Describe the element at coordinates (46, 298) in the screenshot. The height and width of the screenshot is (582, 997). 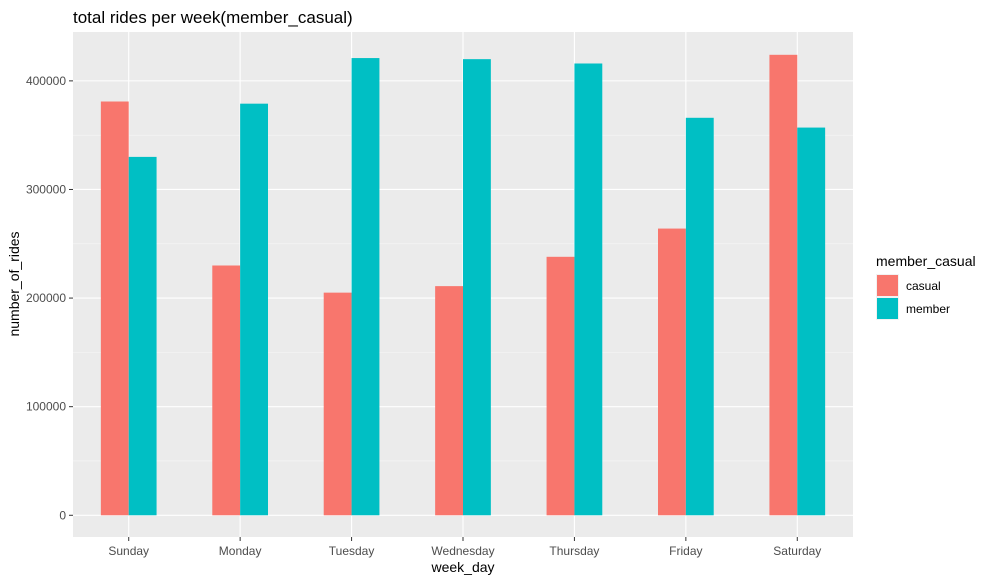
I see `y-tick-label: 200000` at that location.